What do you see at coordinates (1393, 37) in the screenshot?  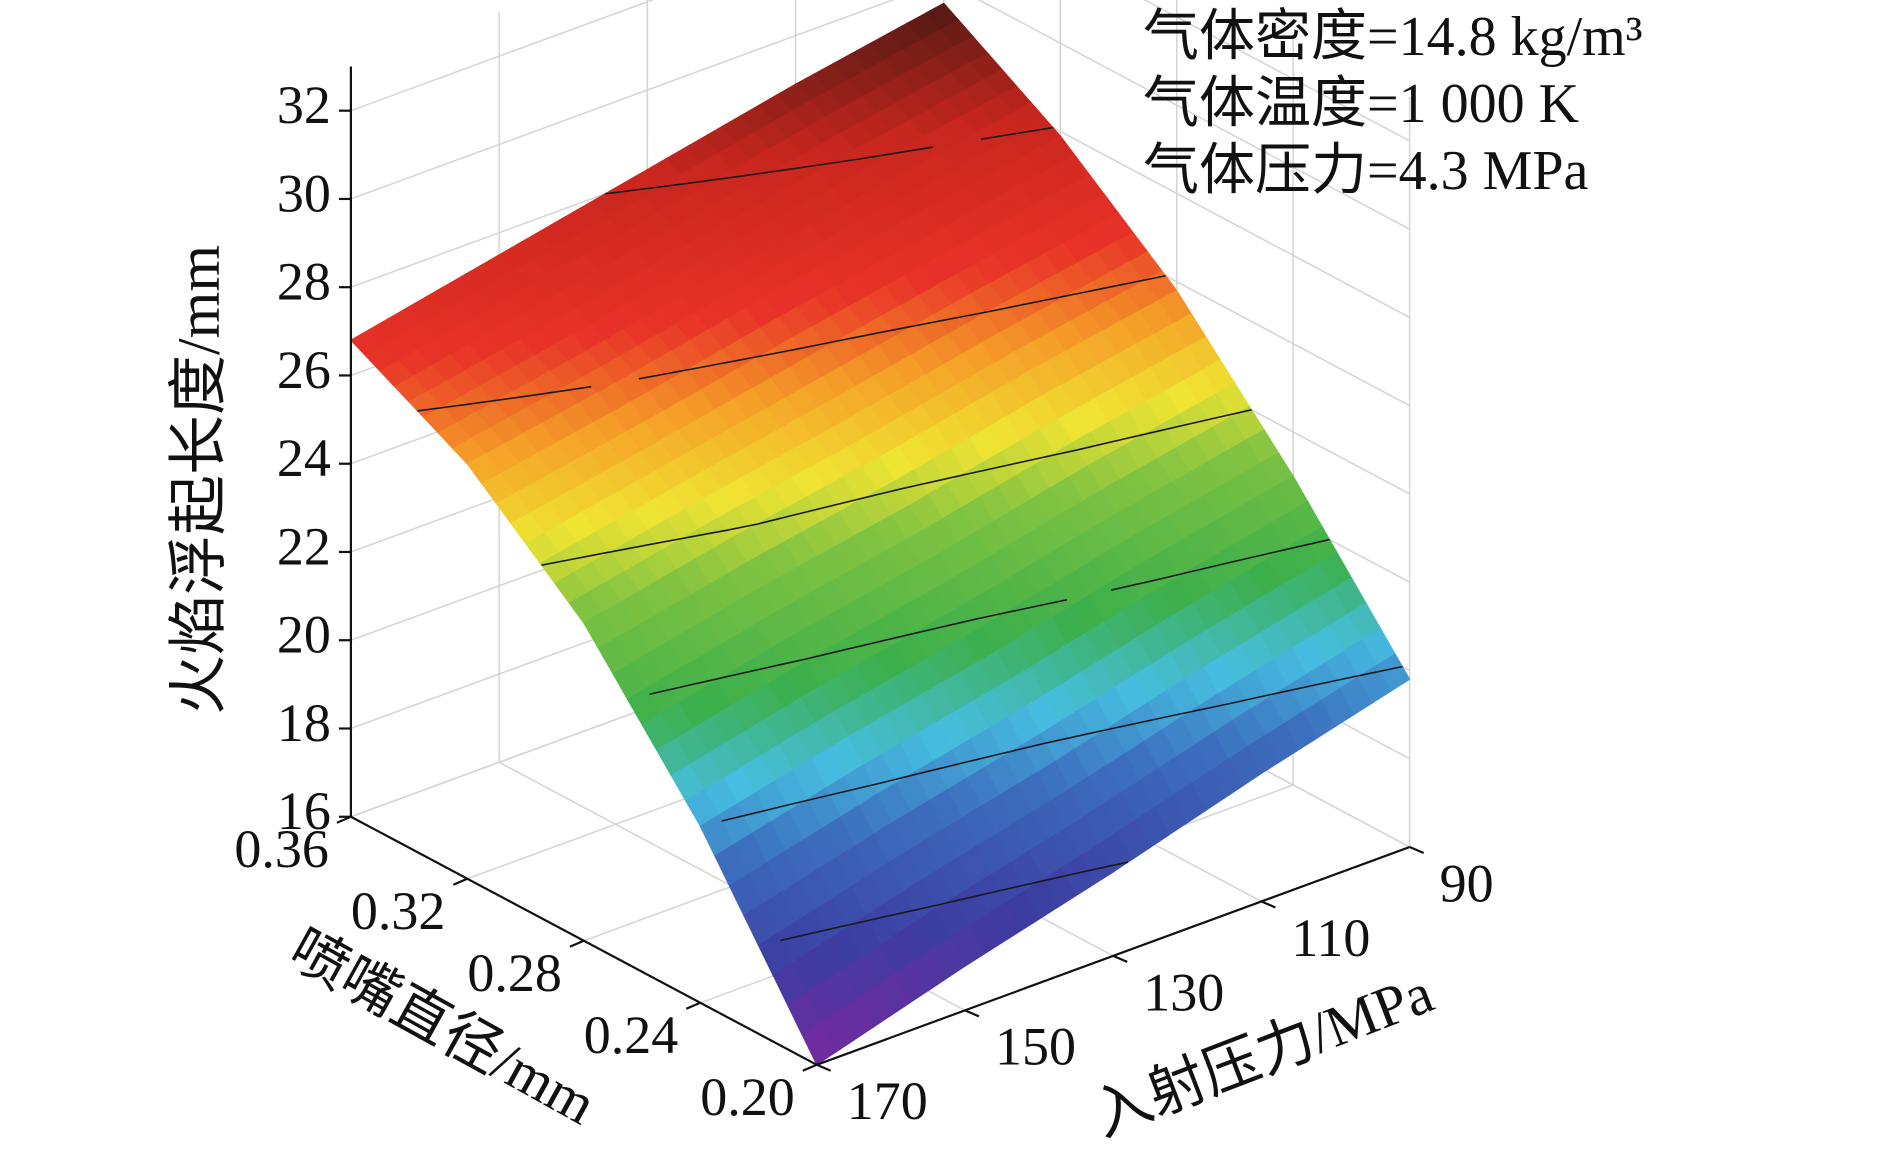 I see `annotation: 气体密度=14.8 kg/m³` at bounding box center [1393, 37].